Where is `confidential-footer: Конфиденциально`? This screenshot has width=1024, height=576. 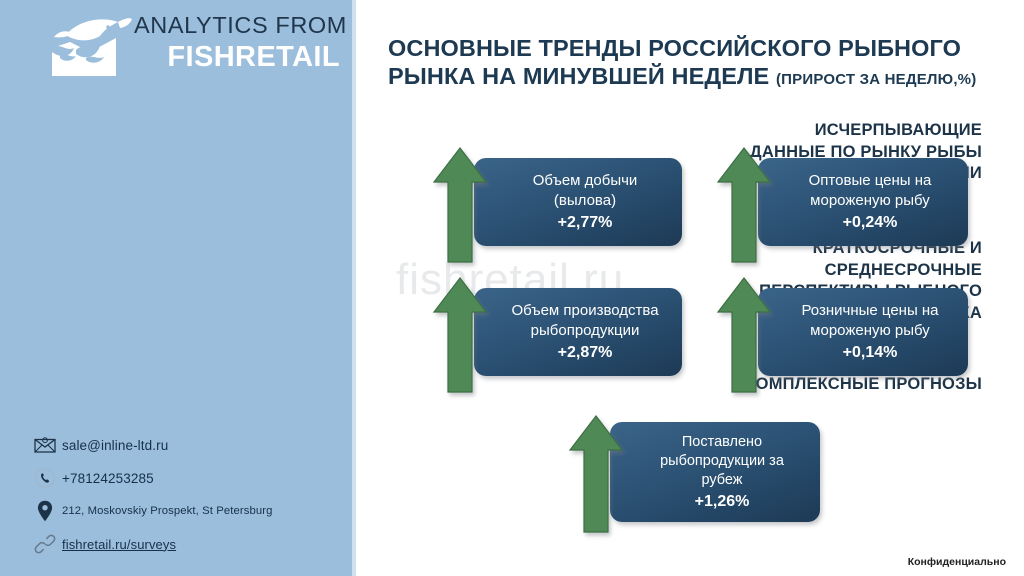 confidential-footer: Конфиденциально is located at coordinates (956, 562).